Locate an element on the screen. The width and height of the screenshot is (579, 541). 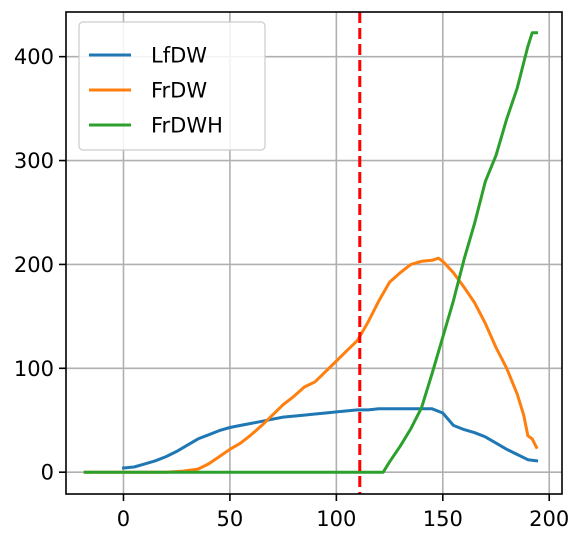
x-tick-label: 150 is located at coordinates (443, 519).